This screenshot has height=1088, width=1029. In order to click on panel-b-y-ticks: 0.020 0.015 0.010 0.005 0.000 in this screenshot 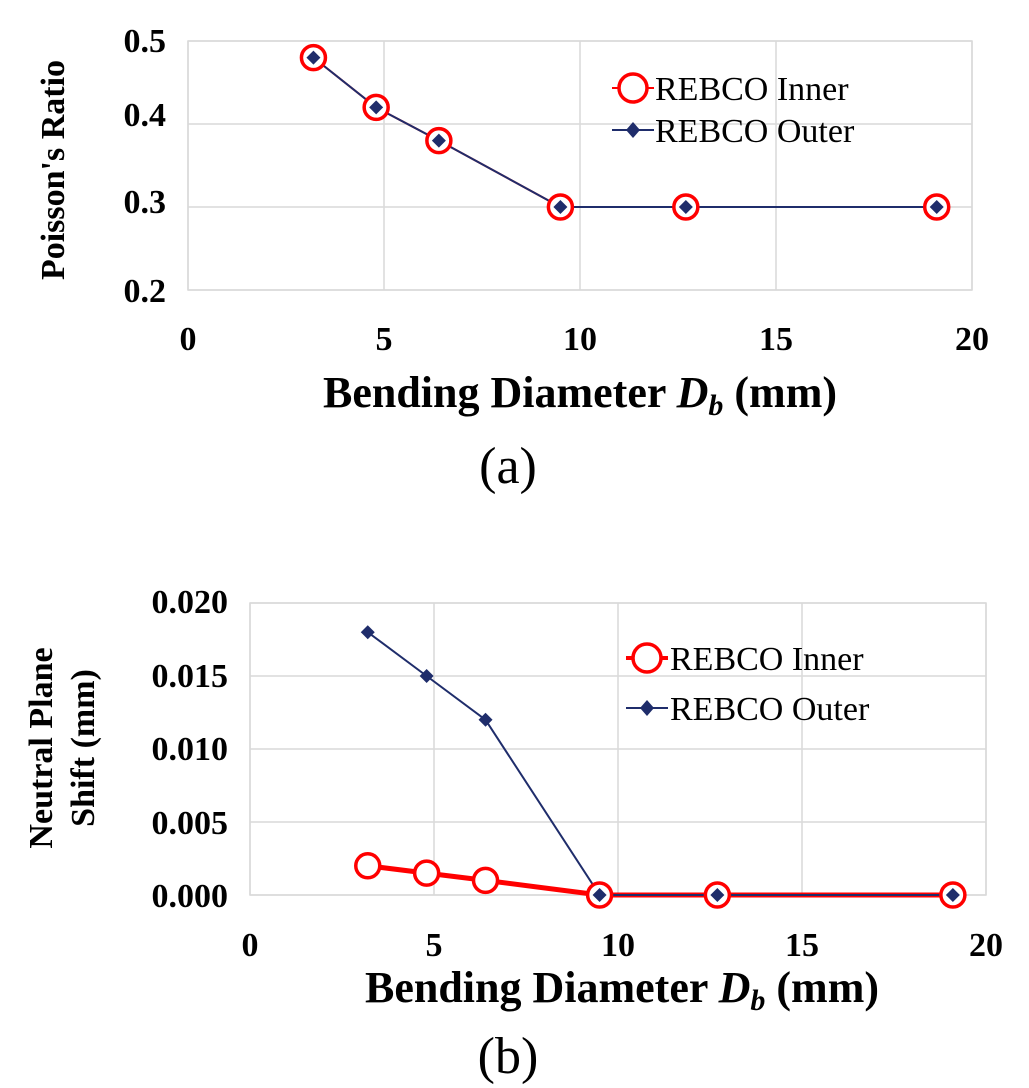, I will do `click(190, 749)`.